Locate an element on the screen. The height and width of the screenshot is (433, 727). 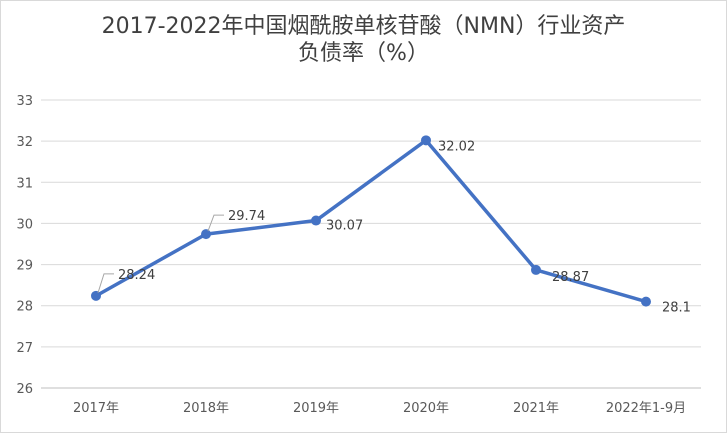
y-tick-label: 31 is located at coordinates (24, 183).